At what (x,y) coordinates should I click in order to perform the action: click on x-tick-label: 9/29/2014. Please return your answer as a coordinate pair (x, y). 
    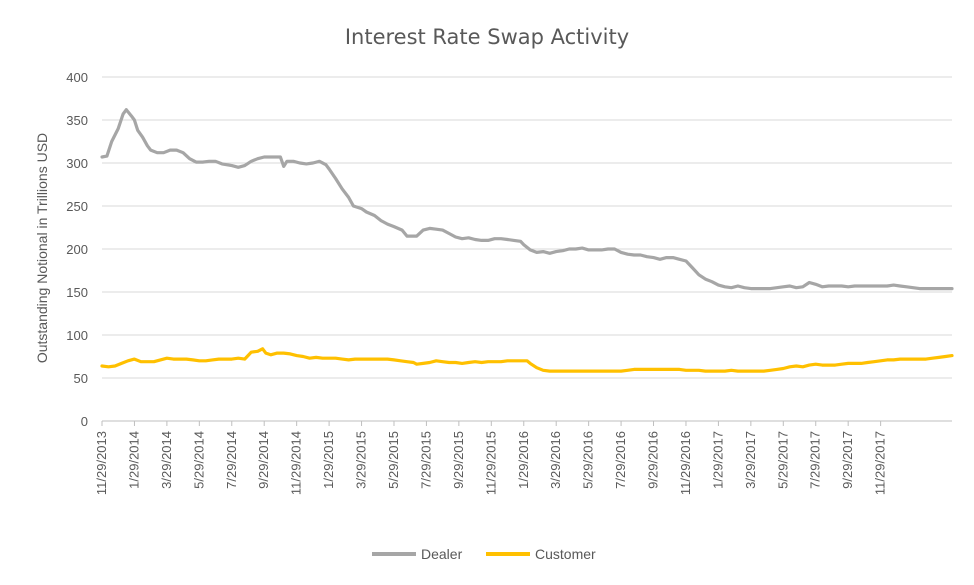
    Looking at the image, I should click on (263, 460).